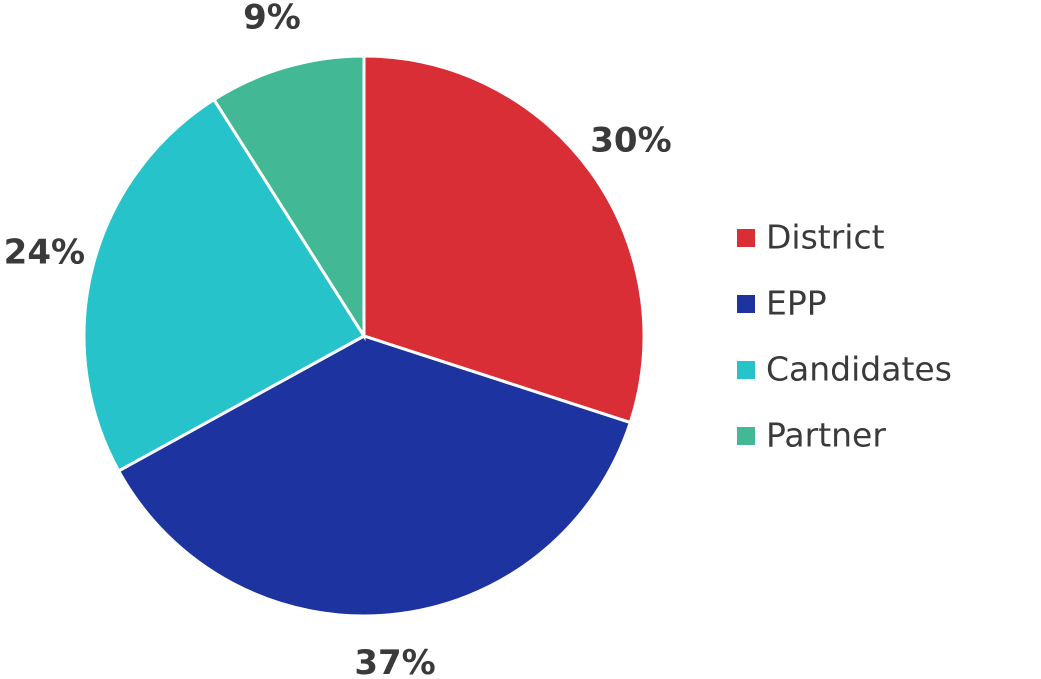 The image size is (1041, 679). What do you see at coordinates (825, 237) in the screenshot?
I see `legend-label: District` at bounding box center [825, 237].